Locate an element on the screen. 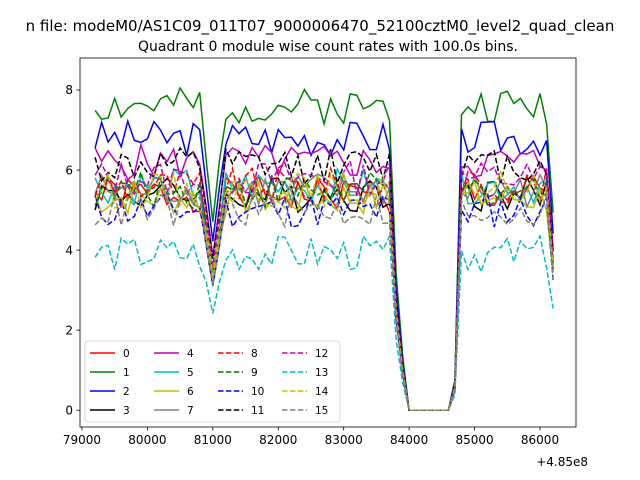  y-tick-label: 6 is located at coordinates (69, 170).